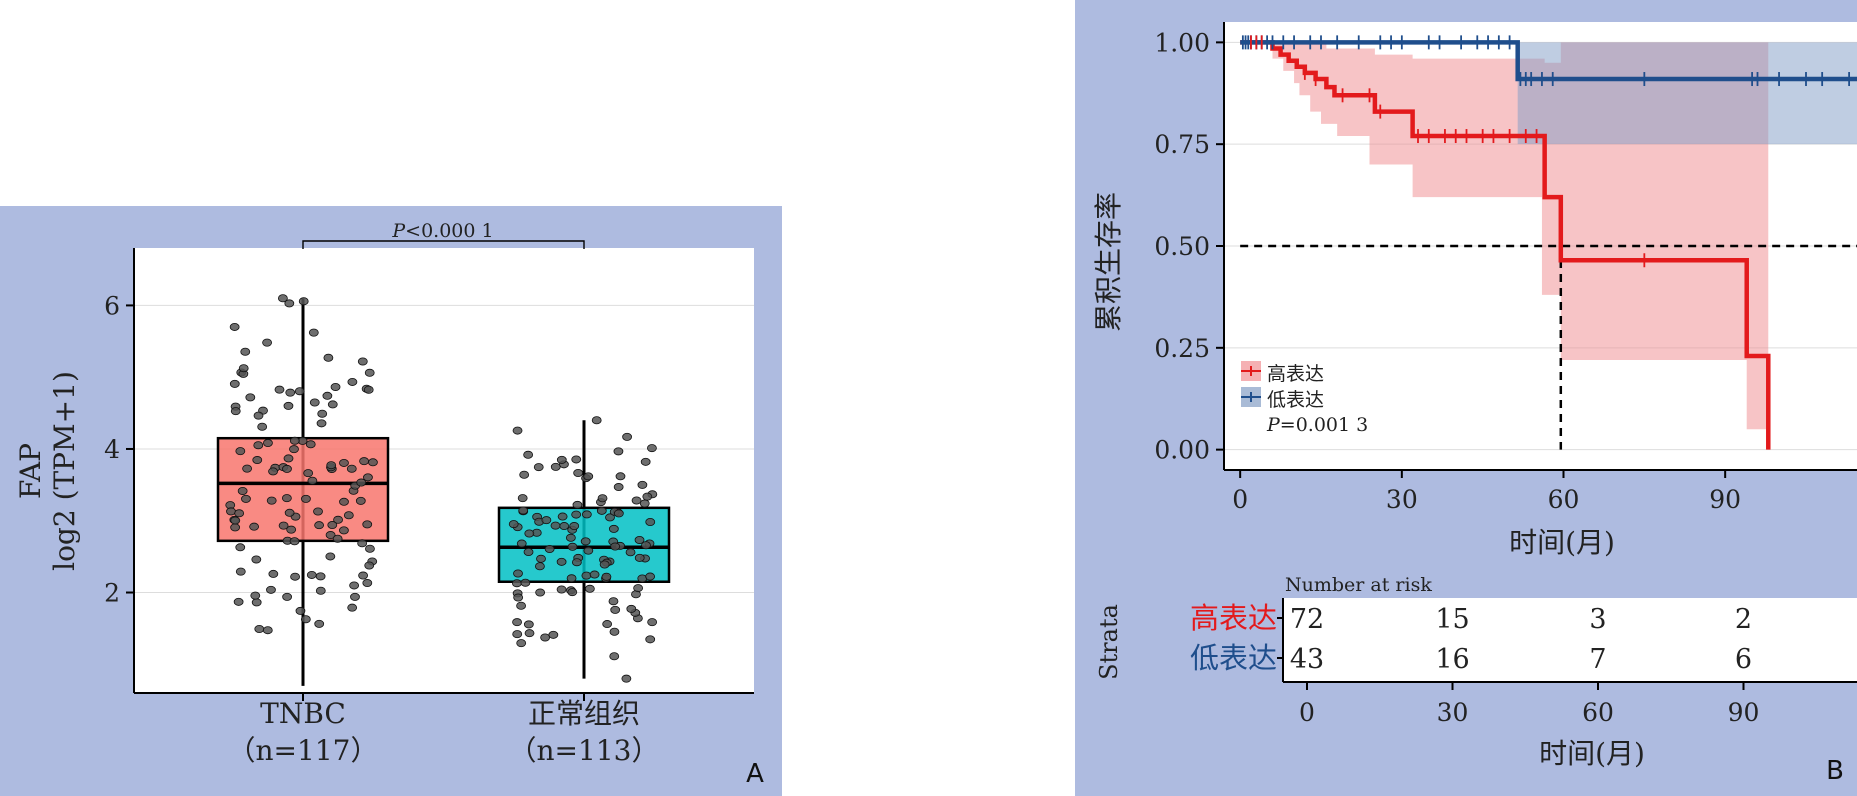 The height and width of the screenshot is (796, 1857). Describe the element at coordinates (1307, 712) in the screenshot. I see `risk-x-tick-label: 0` at that location.